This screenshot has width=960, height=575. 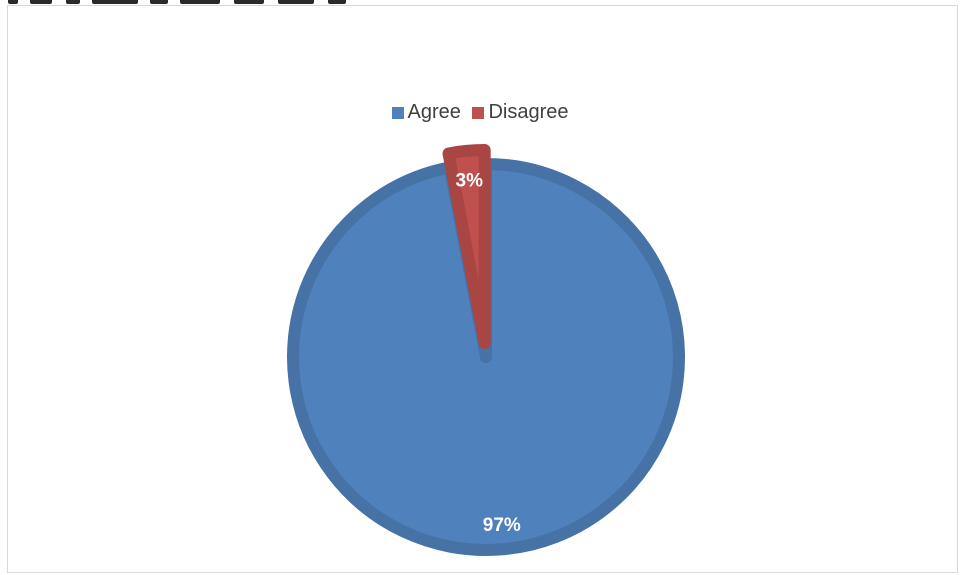 What do you see at coordinates (480, 3) in the screenshot?
I see `cropped-text-strip` at bounding box center [480, 3].